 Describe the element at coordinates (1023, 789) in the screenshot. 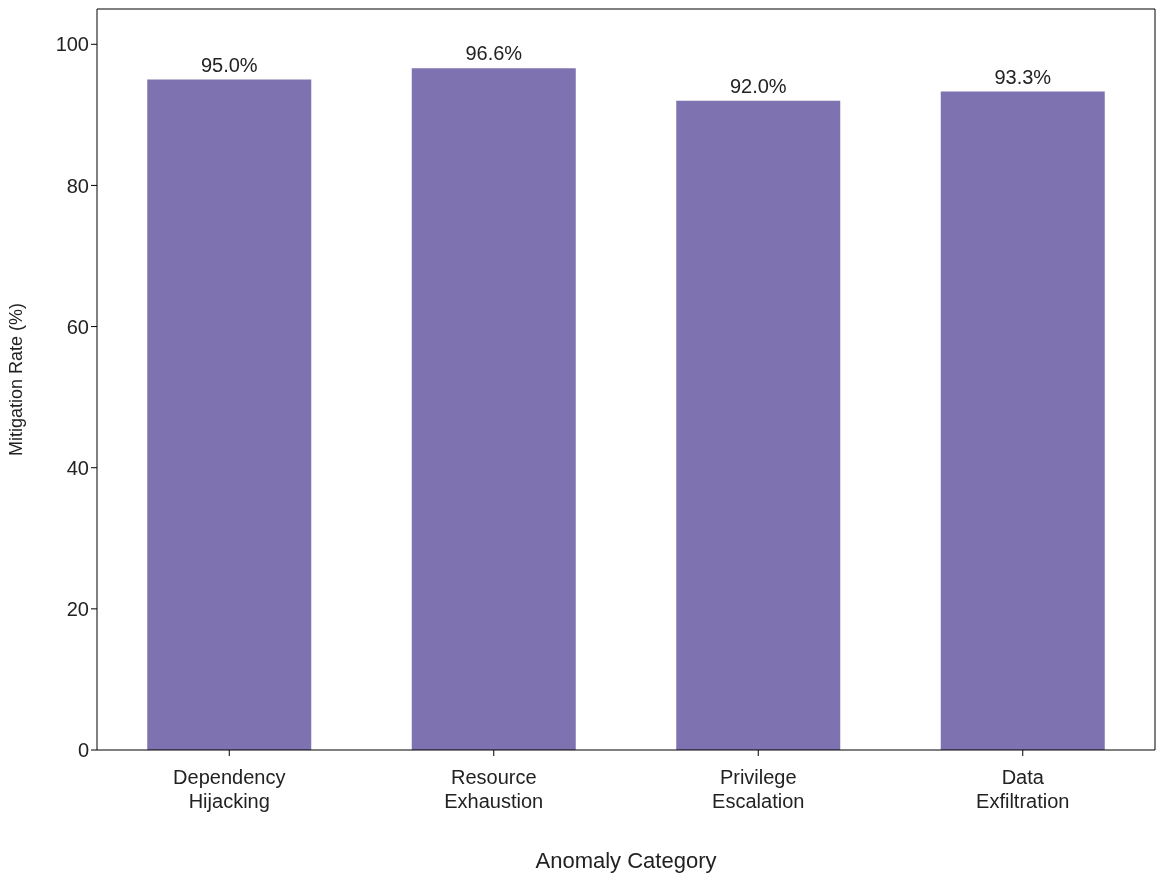

I see `x-tick-label: Data Exfiltration` at that location.